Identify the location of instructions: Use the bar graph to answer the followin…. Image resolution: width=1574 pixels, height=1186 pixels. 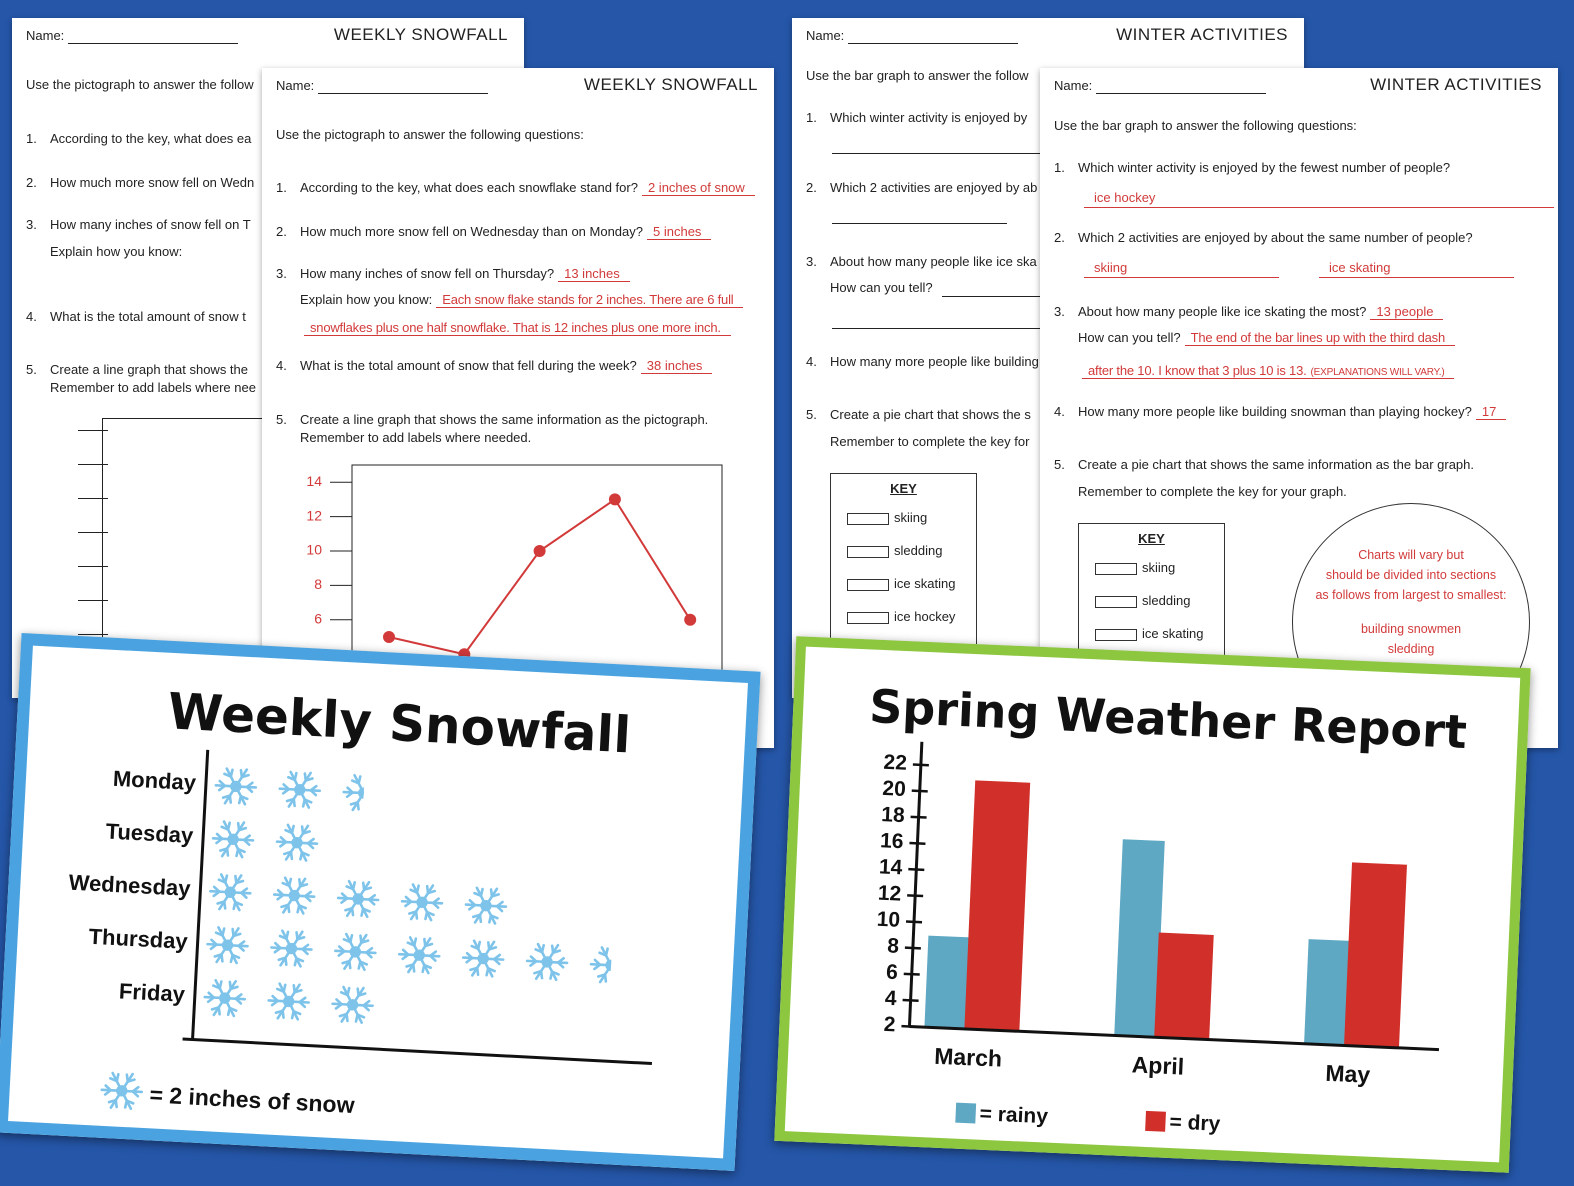
(1205, 125).